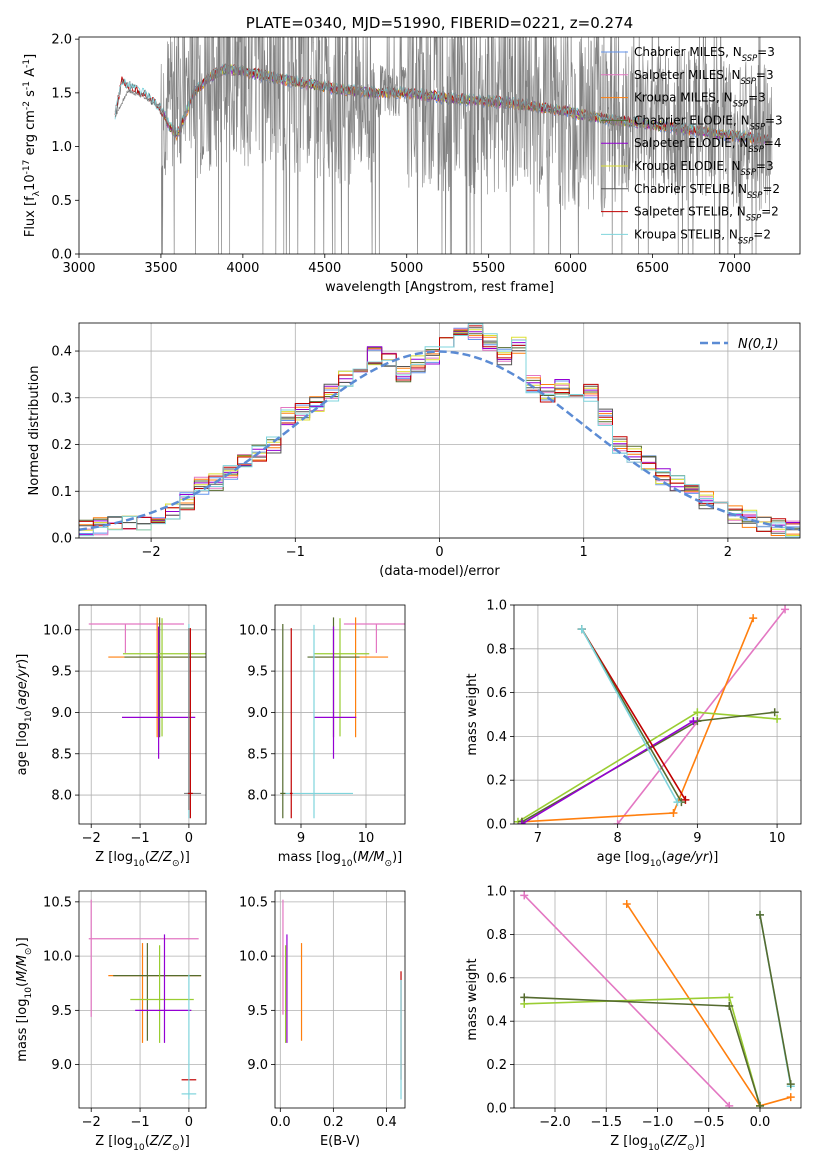 The height and width of the screenshot is (1170, 819). What do you see at coordinates (406, 268) in the screenshot?
I see `tick-label-x: 5000` at bounding box center [406, 268].